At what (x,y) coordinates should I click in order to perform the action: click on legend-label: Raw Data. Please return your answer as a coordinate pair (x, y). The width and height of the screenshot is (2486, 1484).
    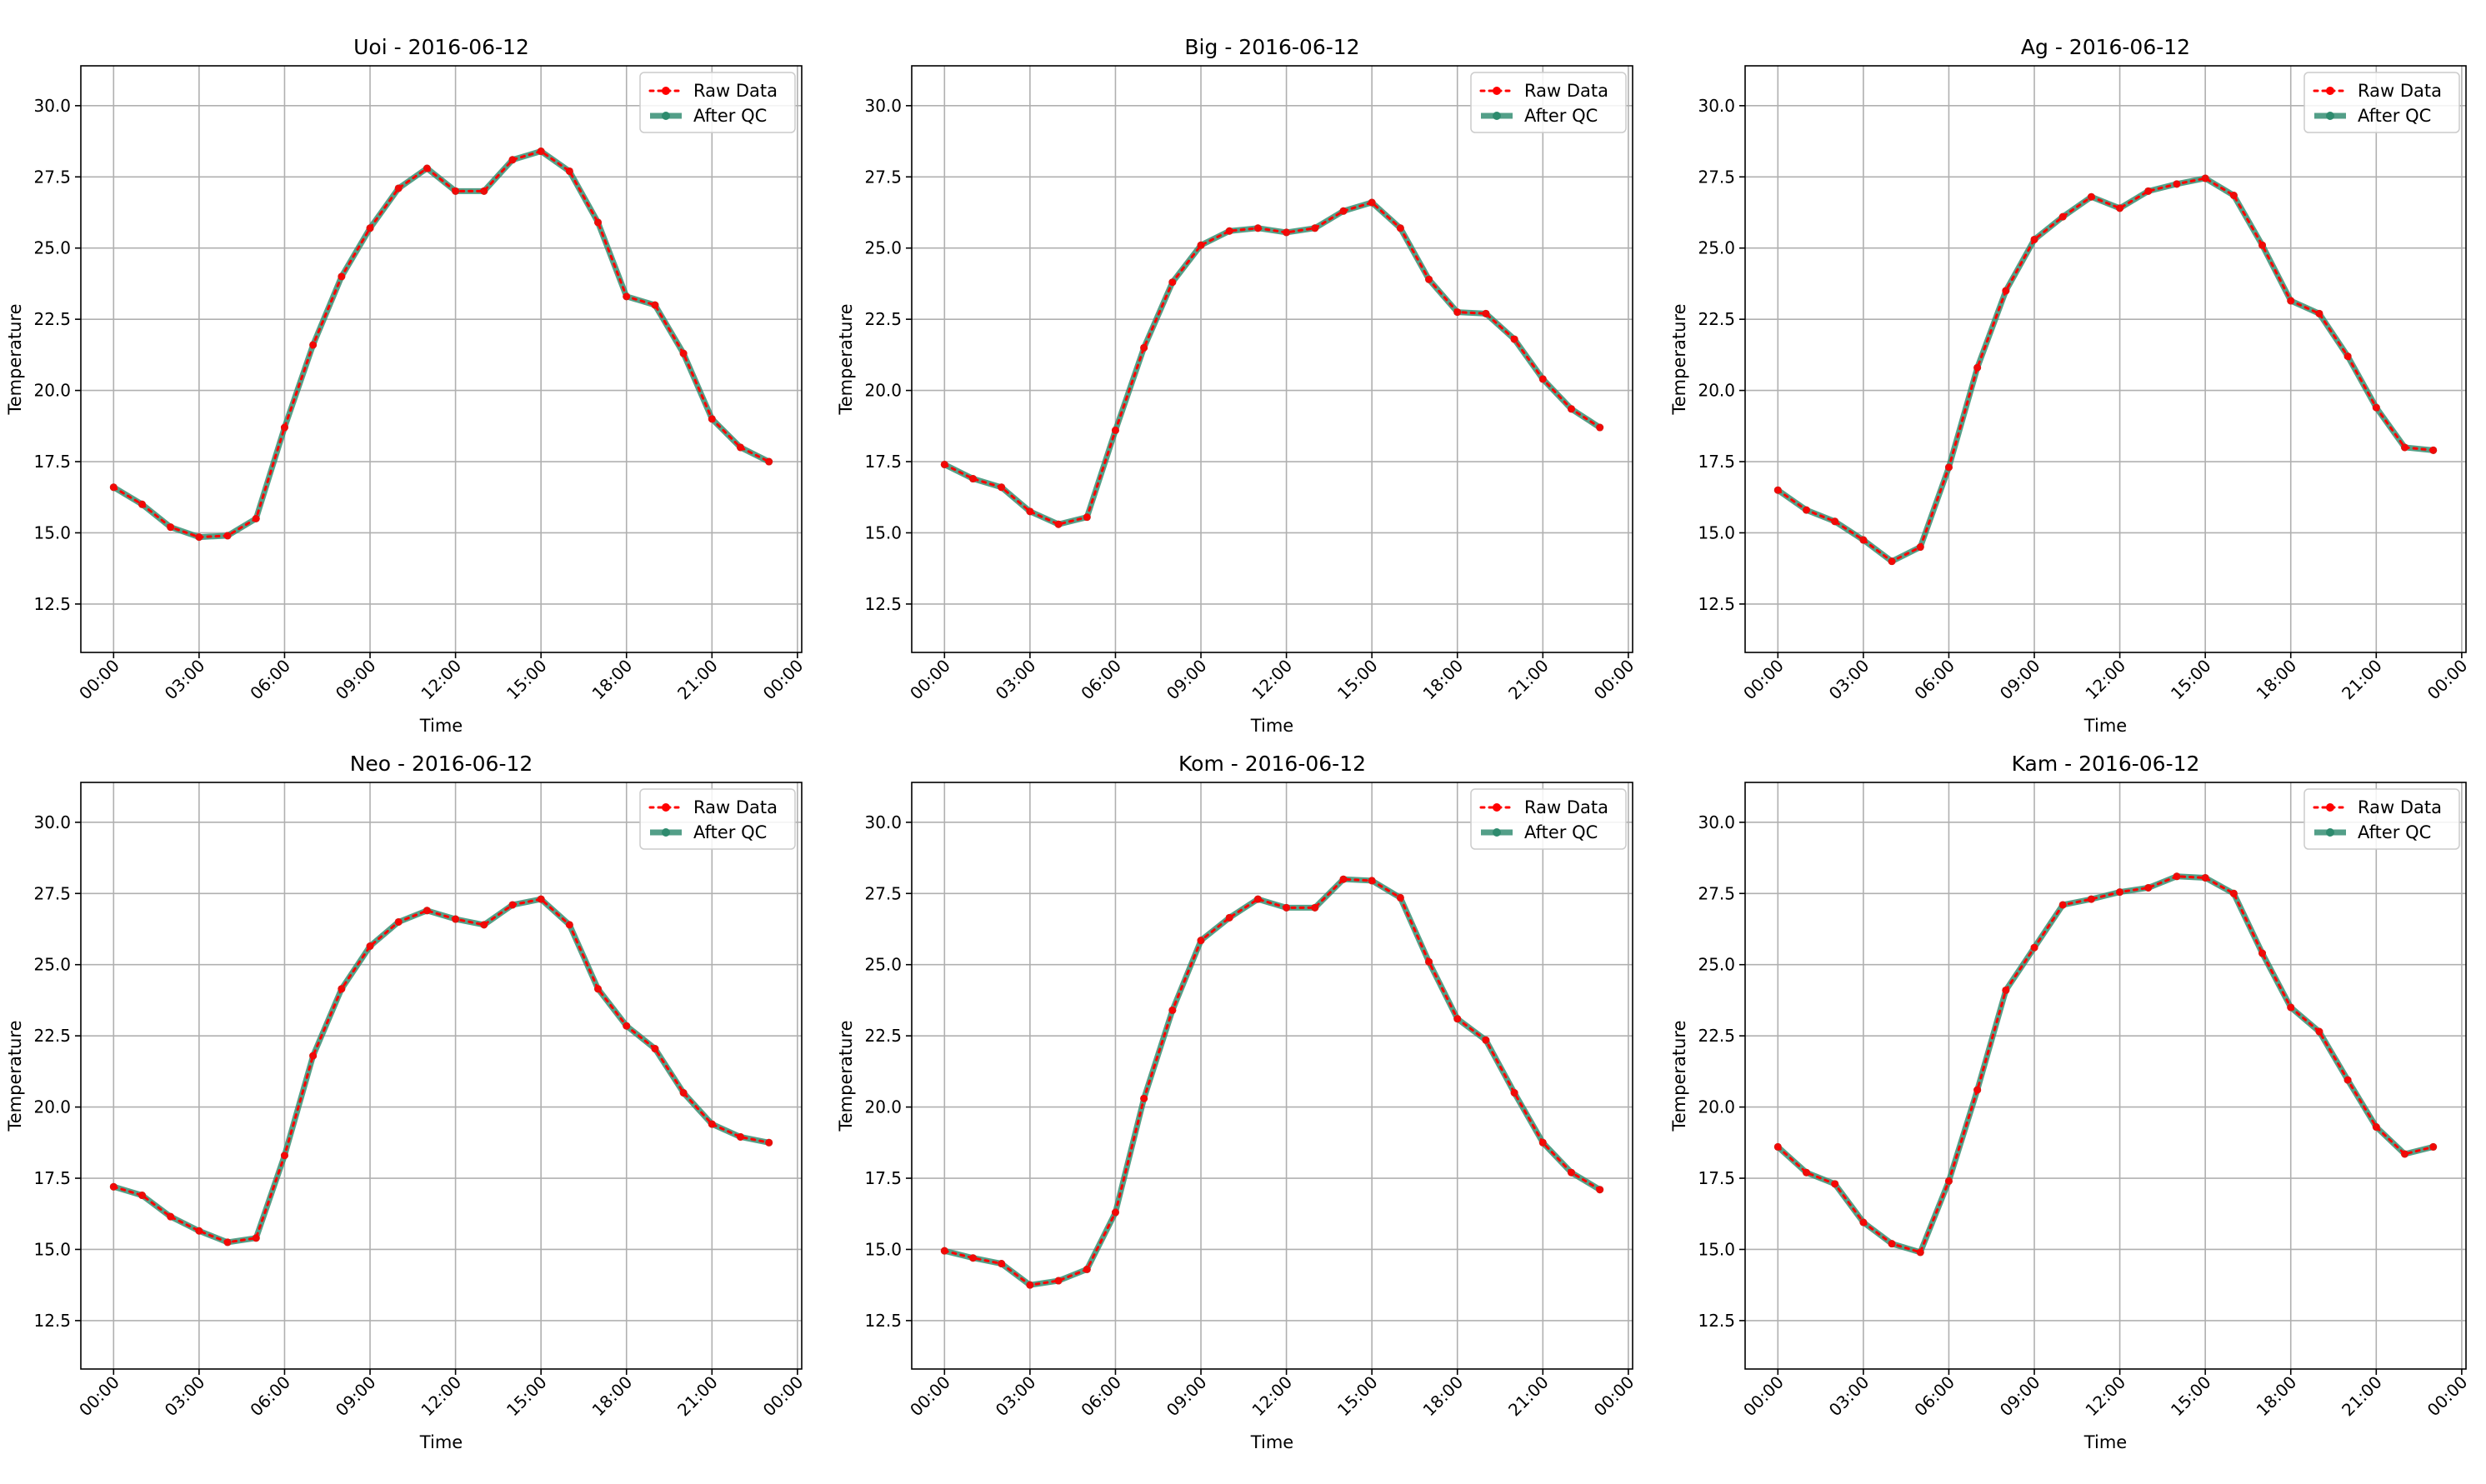
    Looking at the image, I should click on (735, 91).